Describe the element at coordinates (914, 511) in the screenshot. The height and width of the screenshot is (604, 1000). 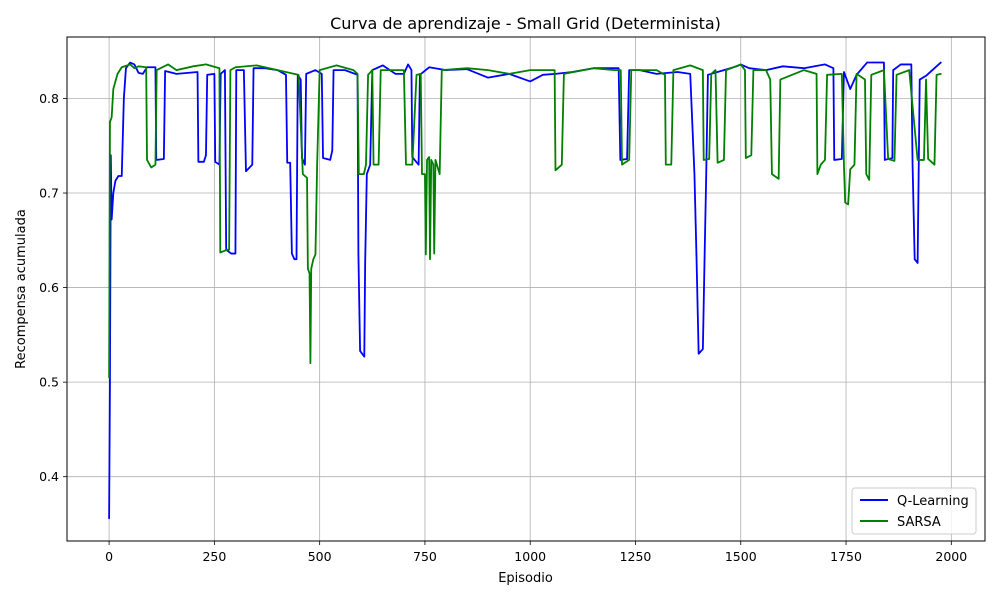
I see `legend: Q-Learning SARSA` at that location.